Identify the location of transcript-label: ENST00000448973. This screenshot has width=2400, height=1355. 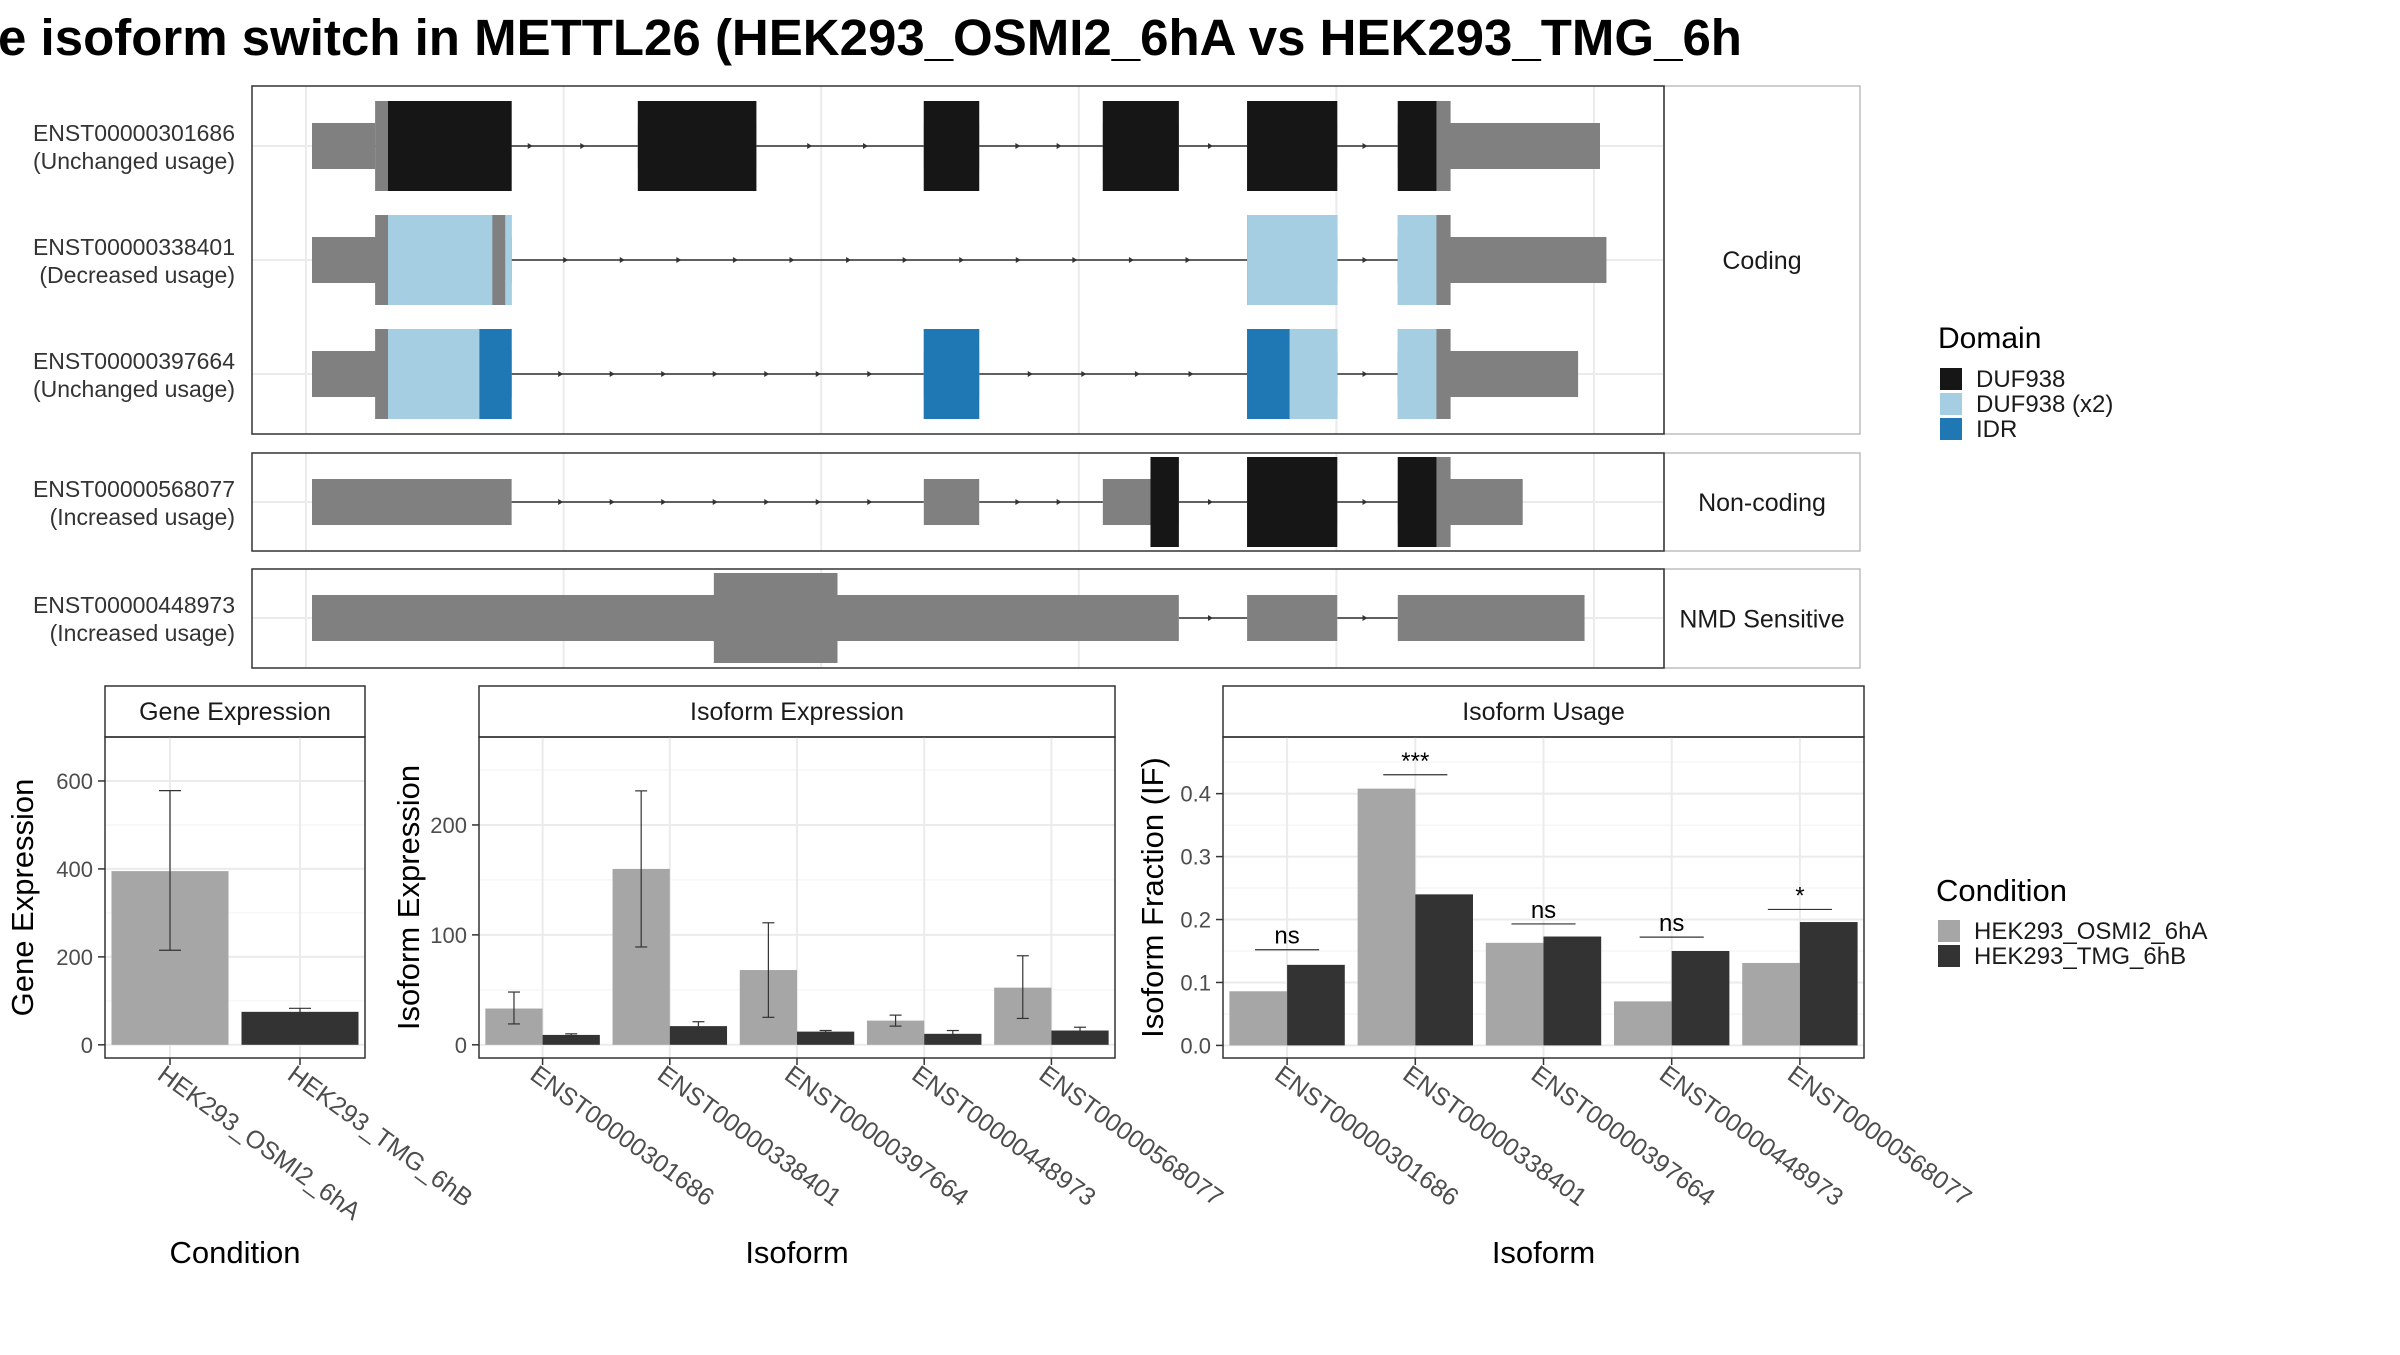
(134, 605).